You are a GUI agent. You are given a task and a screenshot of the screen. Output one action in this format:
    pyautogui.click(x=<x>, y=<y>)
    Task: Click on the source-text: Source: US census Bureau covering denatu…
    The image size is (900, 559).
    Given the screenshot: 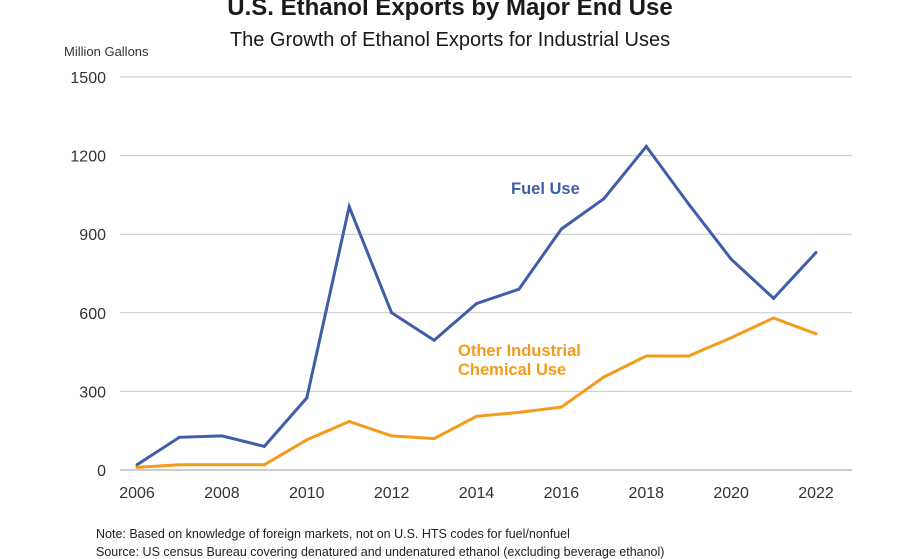 What is the action you would take?
    pyautogui.click(x=380, y=552)
    